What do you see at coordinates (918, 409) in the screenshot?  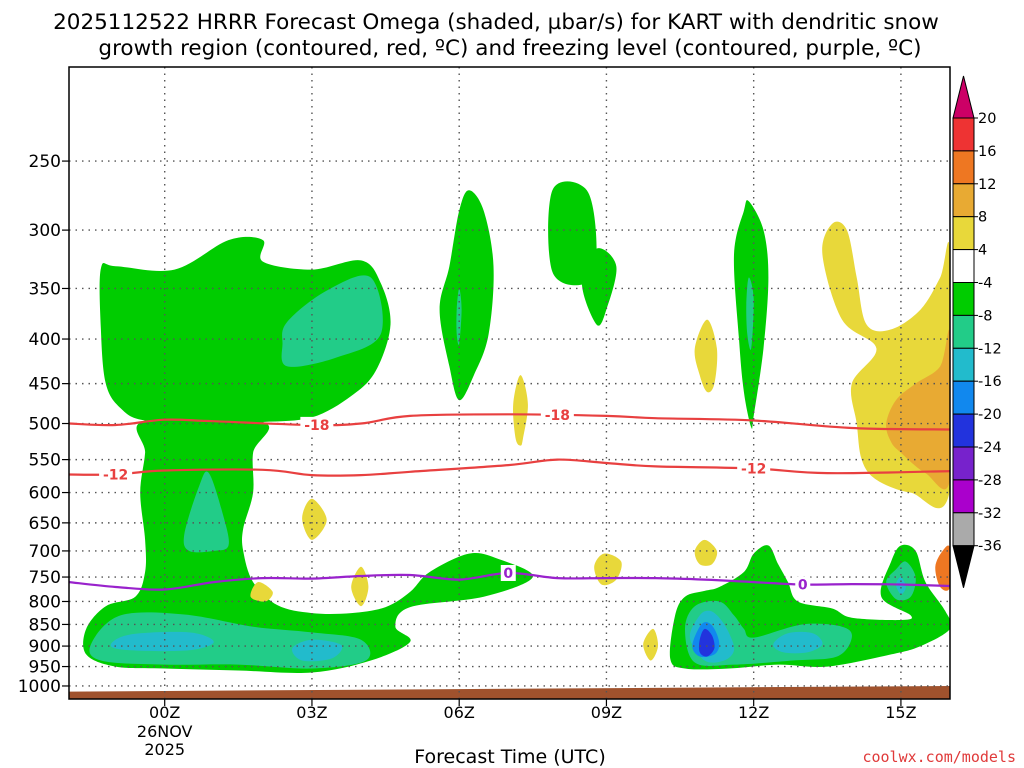 I see `omega-region-right-orange` at bounding box center [918, 409].